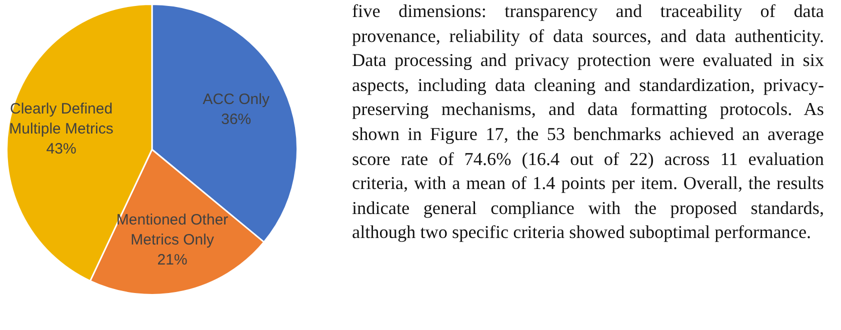 The image size is (841, 330). Describe the element at coordinates (236, 119) in the screenshot. I see `data-label: 36%` at that location.